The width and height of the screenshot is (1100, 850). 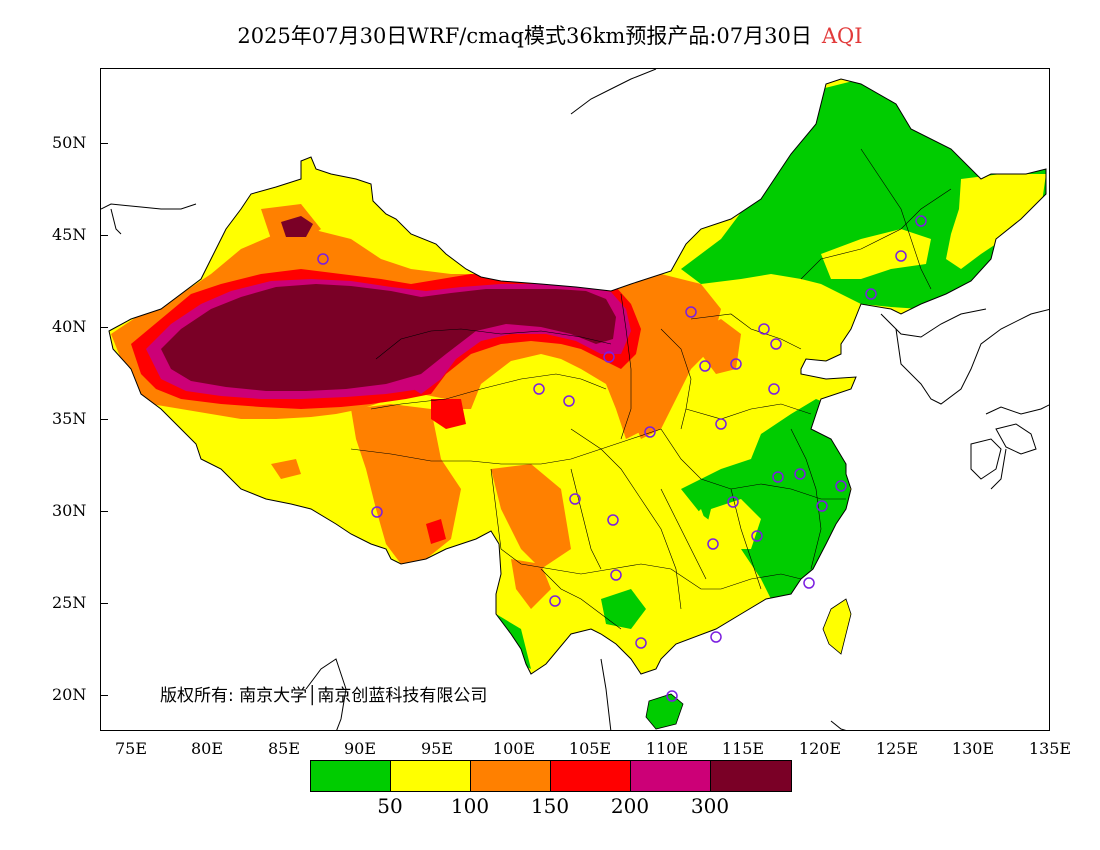 What do you see at coordinates (131, 748) in the screenshot?
I see `lon-label-75e: 75E` at bounding box center [131, 748].